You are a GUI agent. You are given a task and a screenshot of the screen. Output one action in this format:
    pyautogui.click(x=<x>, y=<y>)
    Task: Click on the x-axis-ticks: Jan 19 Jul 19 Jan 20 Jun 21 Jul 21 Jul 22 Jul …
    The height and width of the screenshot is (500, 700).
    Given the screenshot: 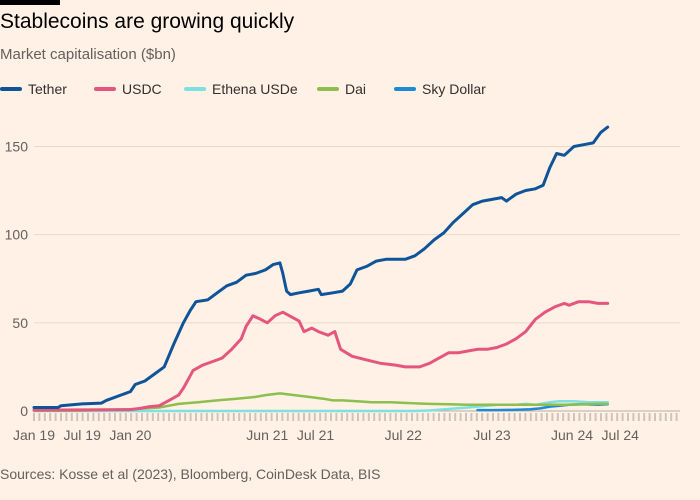 What is the action you would take?
    pyautogui.click(x=326, y=435)
    